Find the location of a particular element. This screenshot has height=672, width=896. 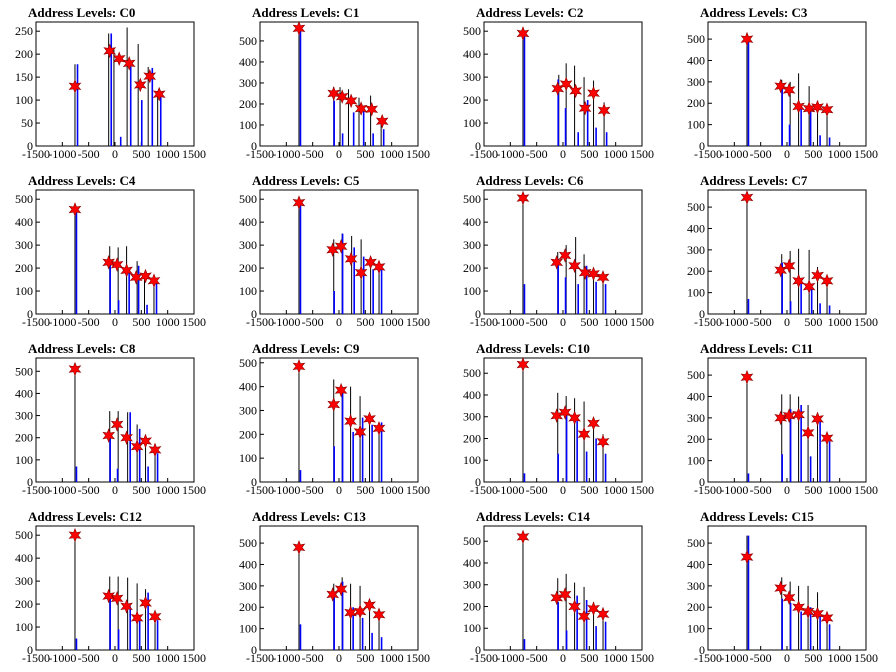

chart-title: Address Levels: C12 is located at coordinates (85, 516).